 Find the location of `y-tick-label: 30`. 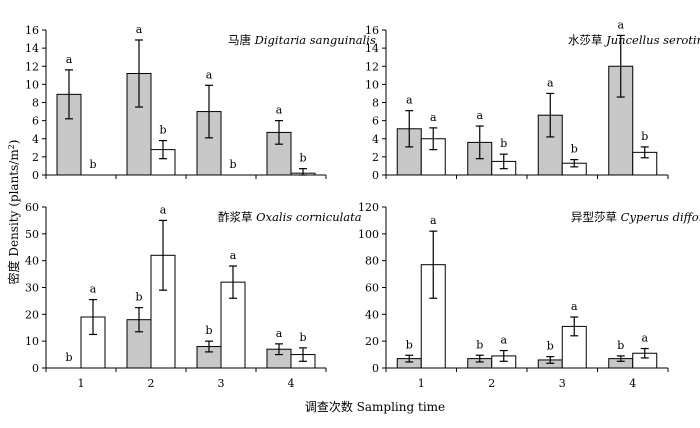

y-tick-label: 30 is located at coordinates (32, 288).